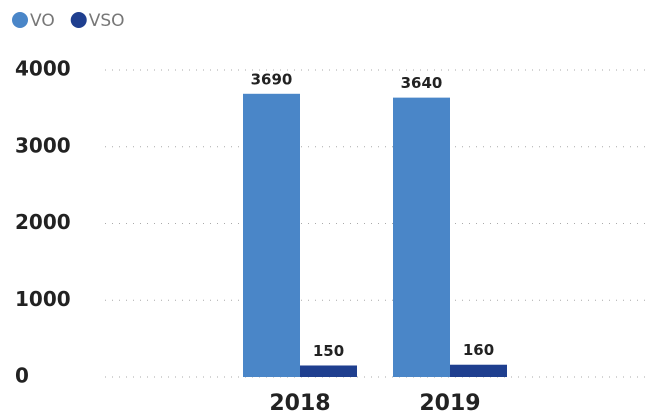 This screenshot has height=419, width=646. Describe the element at coordinates (22, 376) in the screenshot. I see `y-tick-label: 0` at that location.